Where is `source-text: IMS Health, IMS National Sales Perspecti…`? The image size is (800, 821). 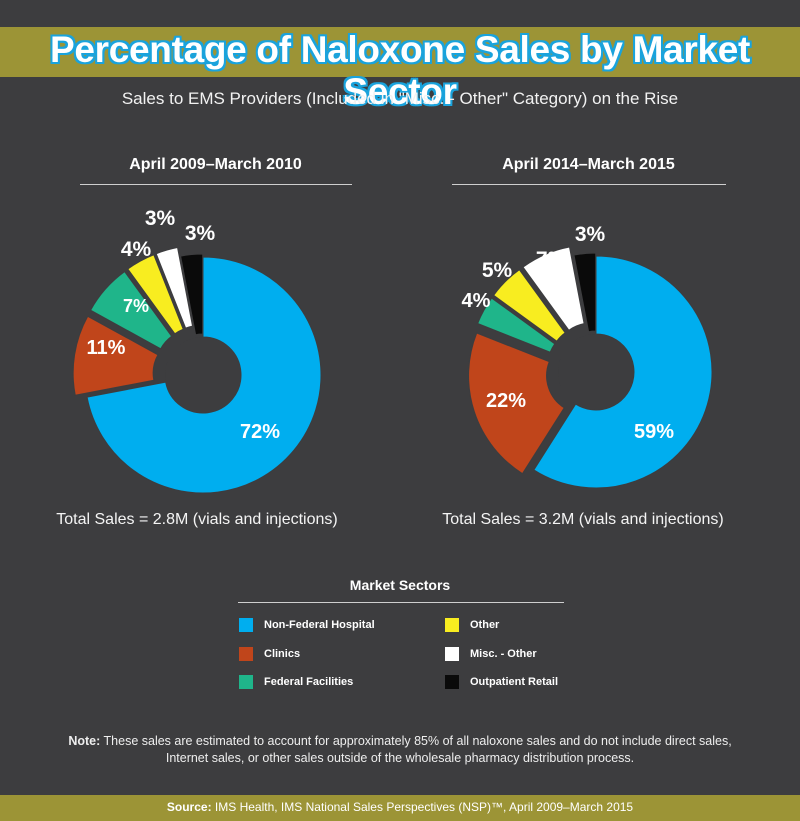 source-text: IMS Health, IMS National Sales Perspecti… is located at coordinates (422, 807).